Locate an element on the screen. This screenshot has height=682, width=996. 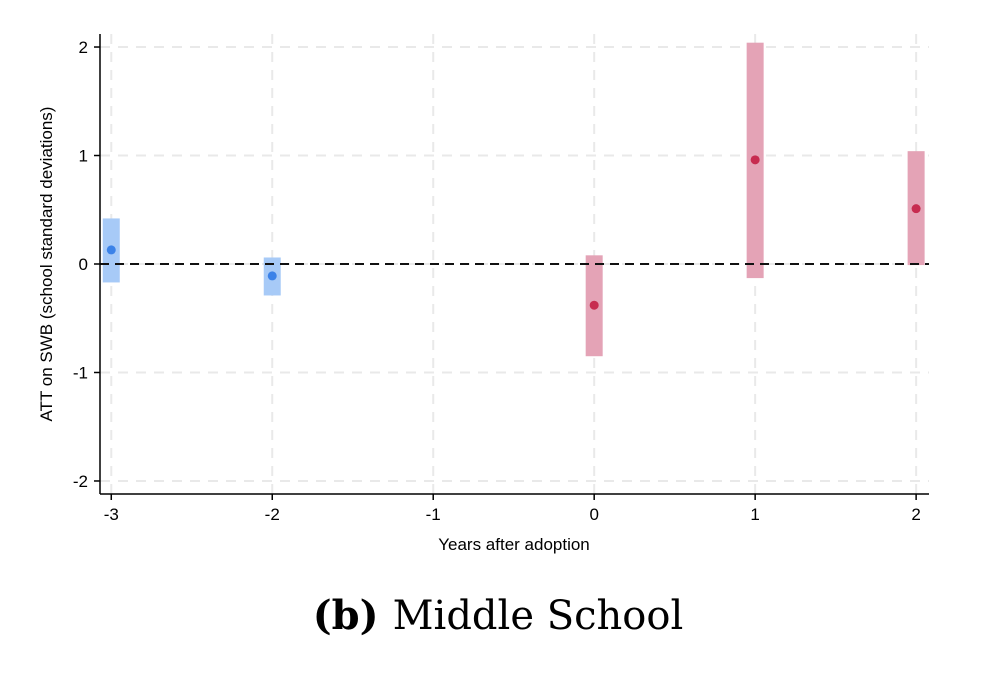
caption-text: Middle School is located at coordinates (538, 616).